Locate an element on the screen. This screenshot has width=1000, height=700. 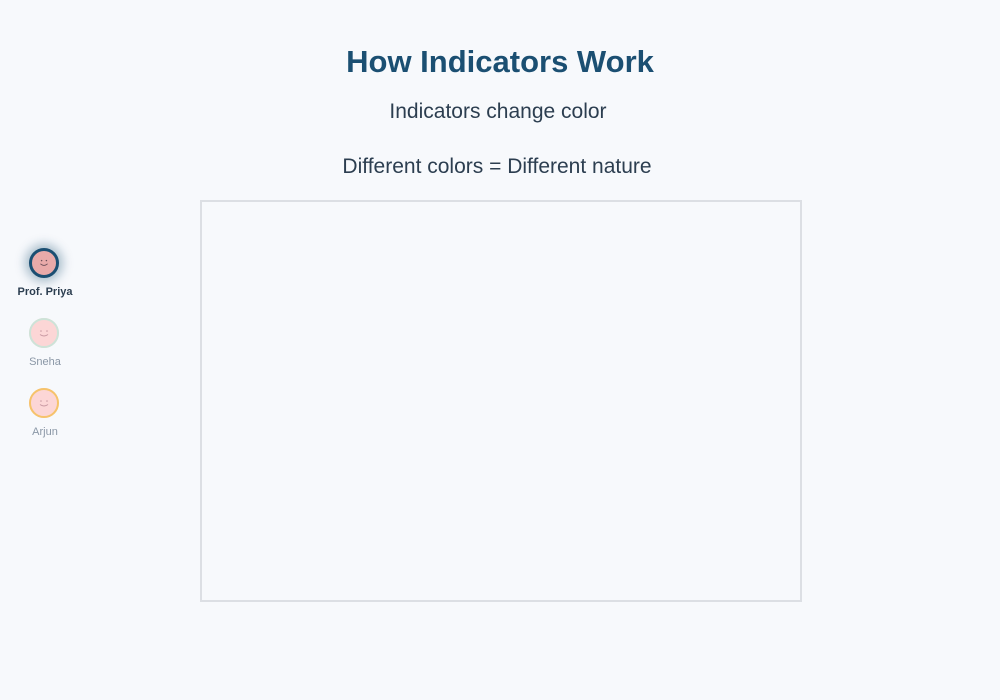
speaker-arjun: Arjun is located at coordinates (45, 423).